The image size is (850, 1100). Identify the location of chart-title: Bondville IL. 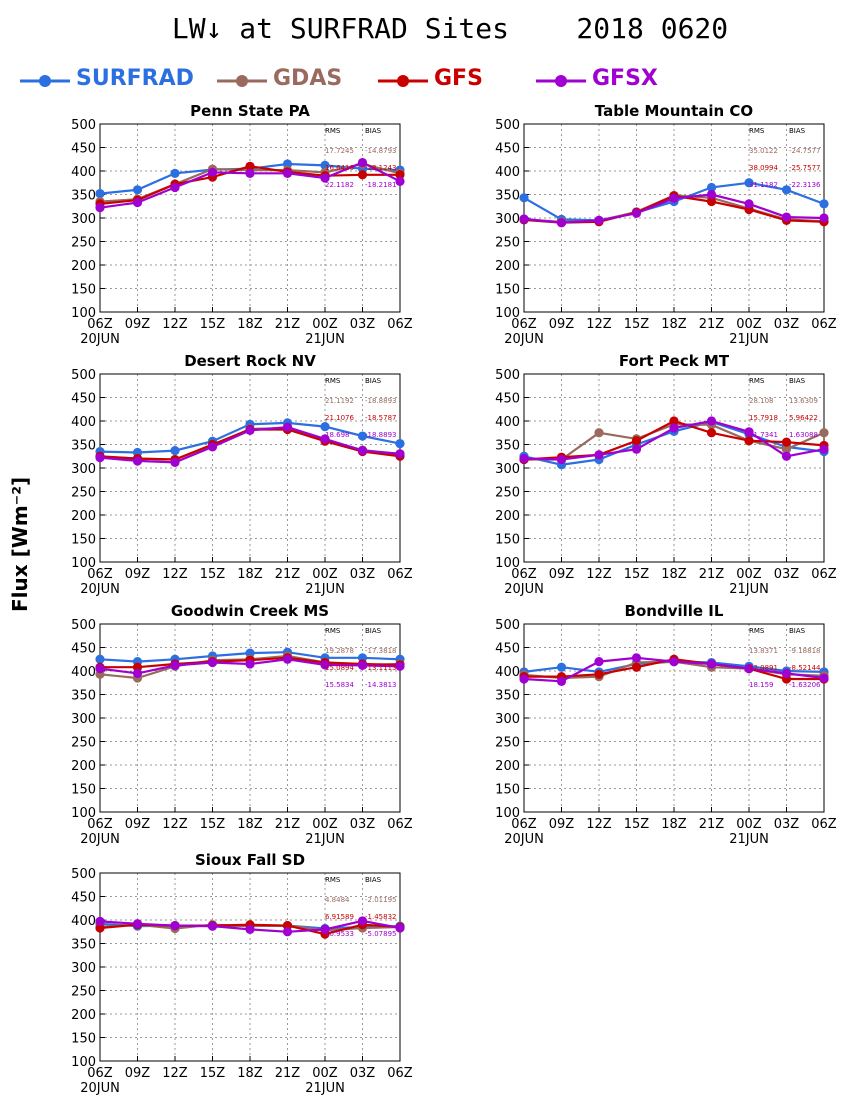
(674, 611).